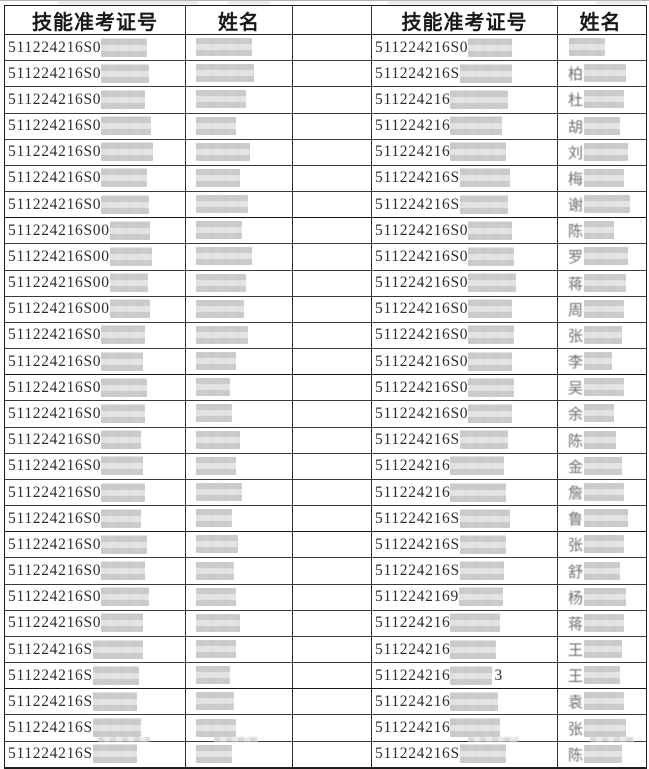 The image size is (649, 769). What do you see at coordinates (576, 258) in the screenshot?
I see `name-partial-char: 罗` at bounding box center [576, 258].